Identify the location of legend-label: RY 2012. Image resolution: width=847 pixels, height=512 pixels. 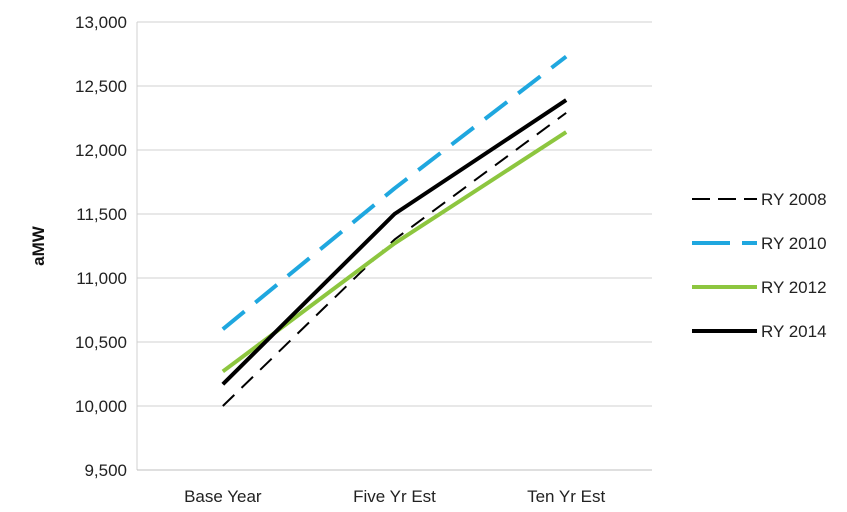
(794, 287).